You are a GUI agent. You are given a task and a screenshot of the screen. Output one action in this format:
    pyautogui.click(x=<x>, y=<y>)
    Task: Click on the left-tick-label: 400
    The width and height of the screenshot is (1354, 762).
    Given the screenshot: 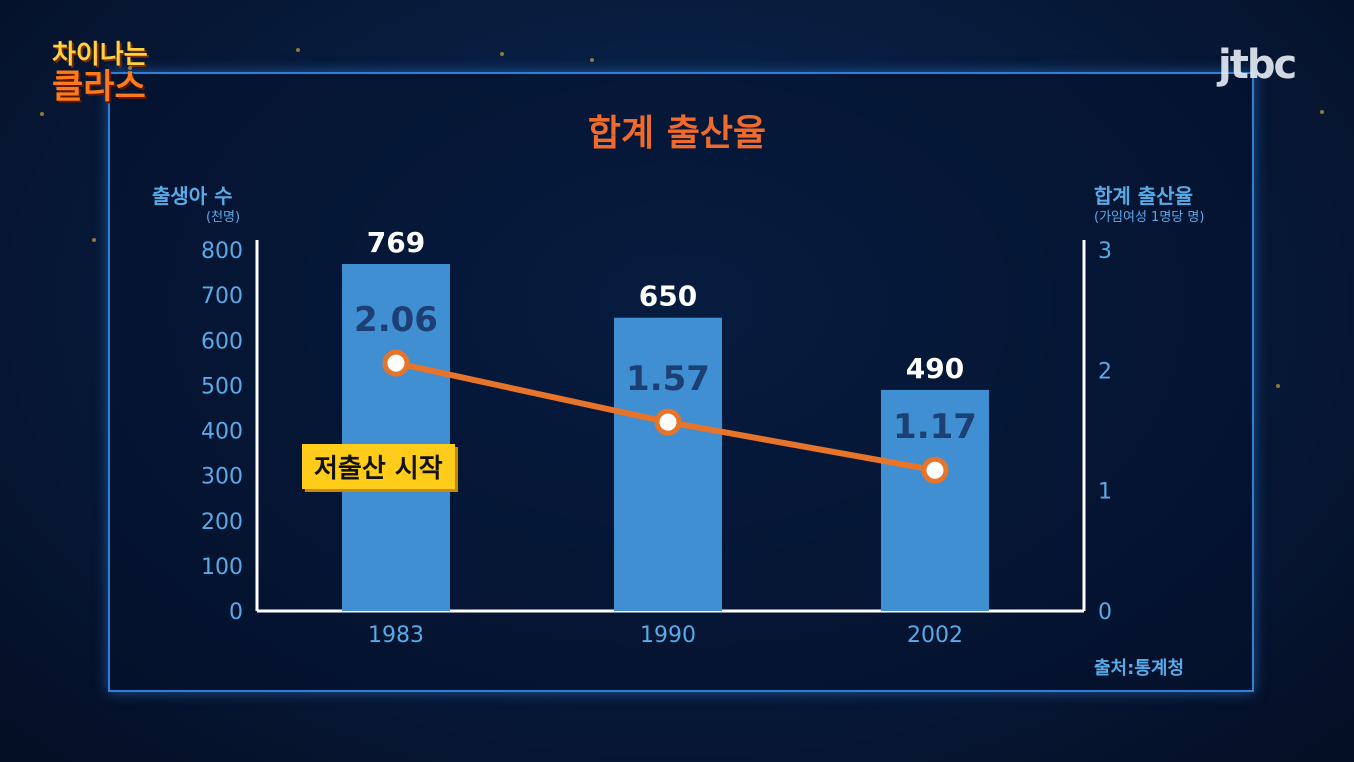 What is the action you would take?
    pyautogui.click(x=222, y=432)
    